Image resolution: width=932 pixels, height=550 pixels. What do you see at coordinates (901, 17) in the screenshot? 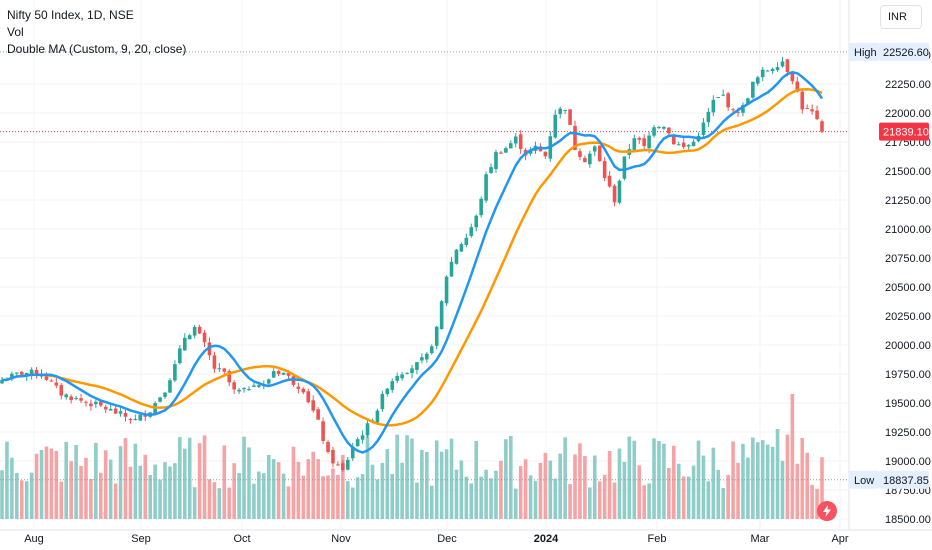
I see `currency-button: INR` at bounding box center [901, 17].